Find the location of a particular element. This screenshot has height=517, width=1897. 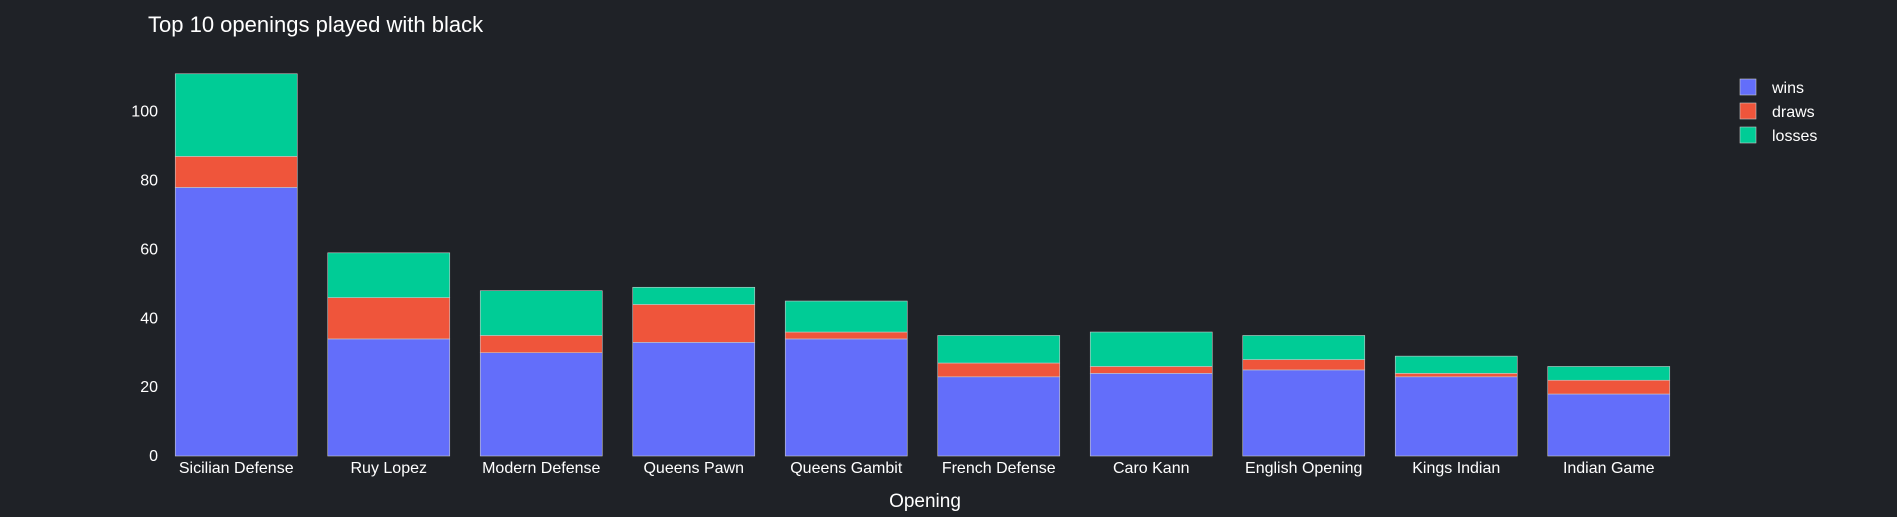

legend: wins draws losses is located at coordinates (1778, 111).